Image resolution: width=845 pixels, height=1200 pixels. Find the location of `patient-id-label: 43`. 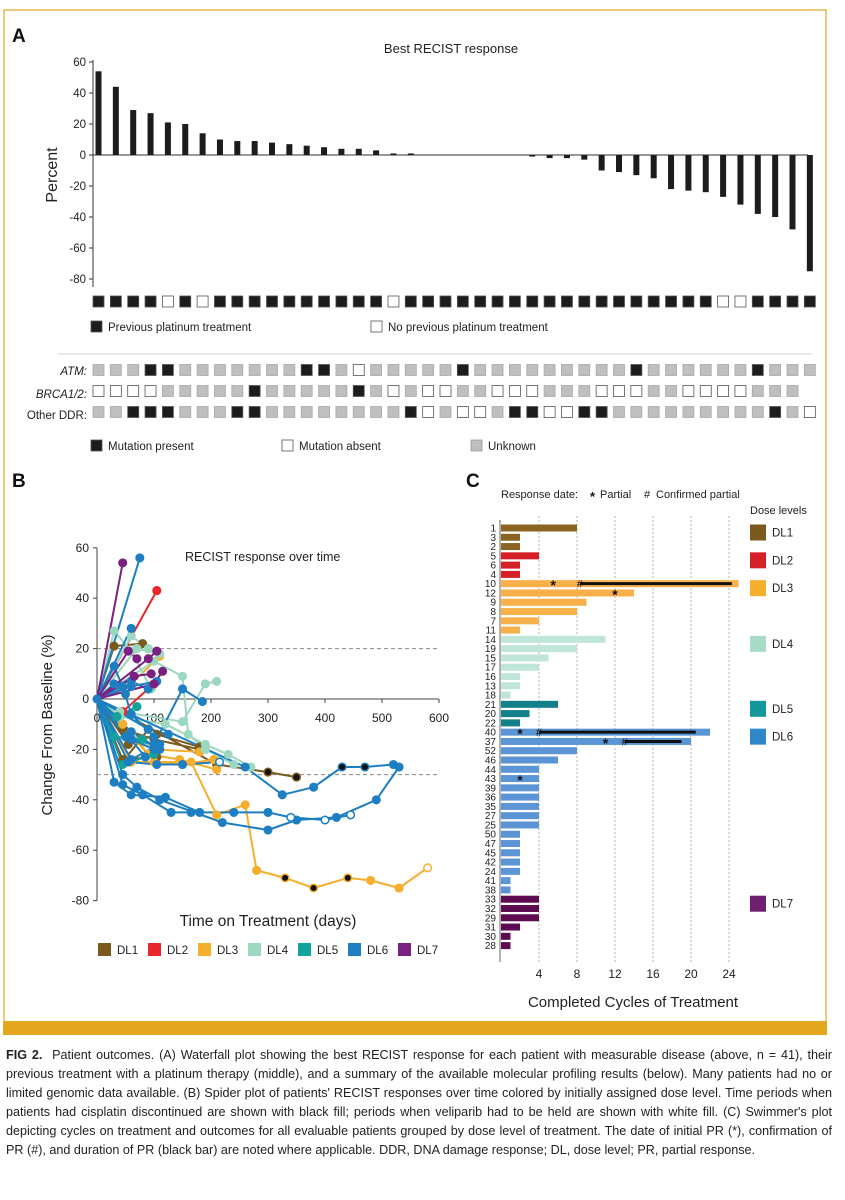

patient-id-label: 43 is located at coordinates (491, 779).